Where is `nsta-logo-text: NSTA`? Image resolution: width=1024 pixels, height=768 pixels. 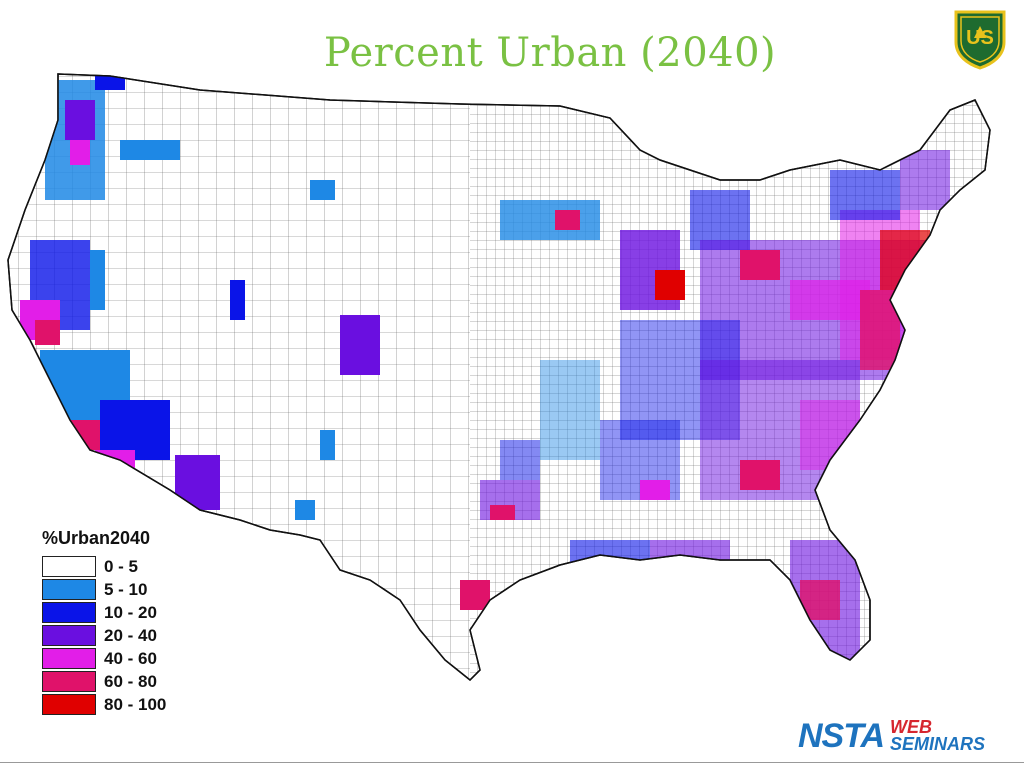
nsta-logo-text: NSTA is located at coordinates (841, 735).